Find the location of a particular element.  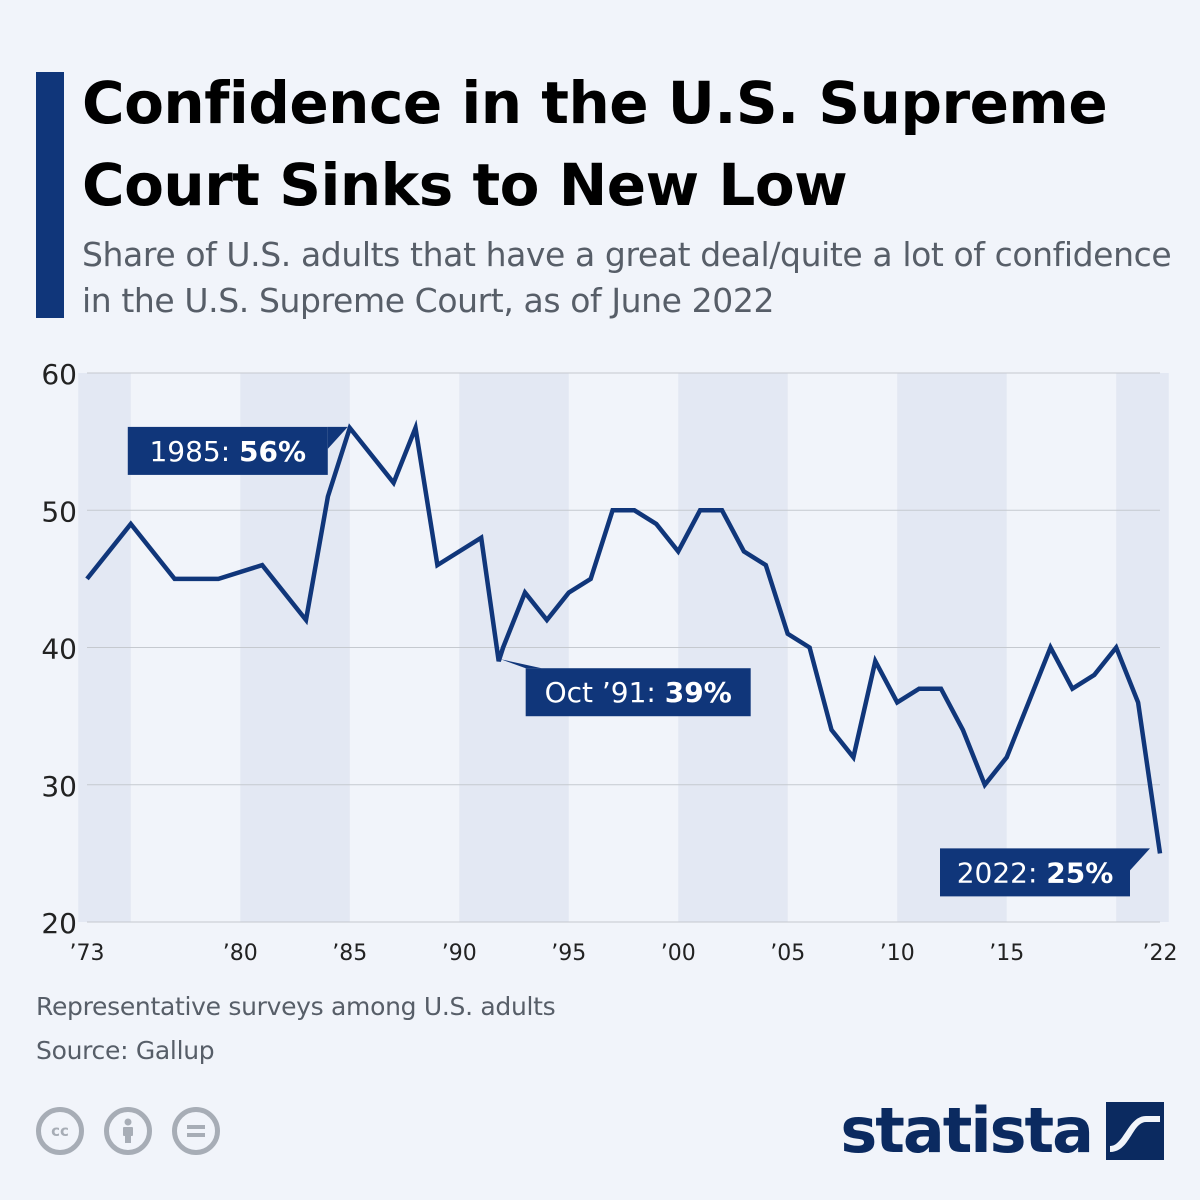

y-tick-label: 50 is located at coordinates (59, 511).